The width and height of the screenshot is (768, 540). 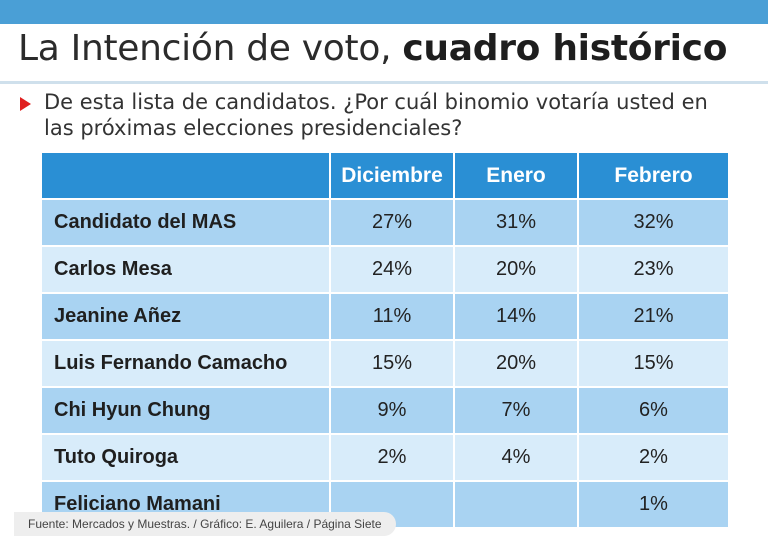 I want to click on percentage-cell: 32%, so click(x=653, y=222).